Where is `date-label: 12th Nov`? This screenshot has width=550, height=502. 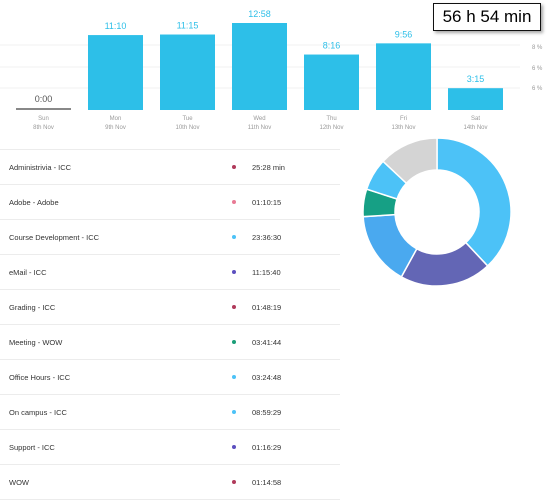
date-label: 12th Nov is located at coordinates (331, 128).